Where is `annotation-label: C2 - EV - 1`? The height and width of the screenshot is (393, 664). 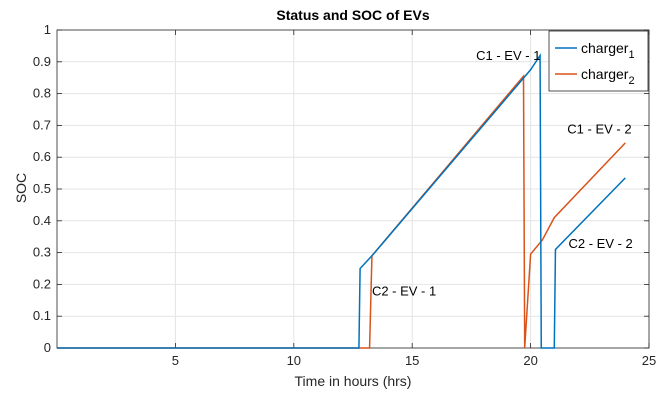 annotation-label: C2 - EV - 1 is located at coordinates (404, 291).